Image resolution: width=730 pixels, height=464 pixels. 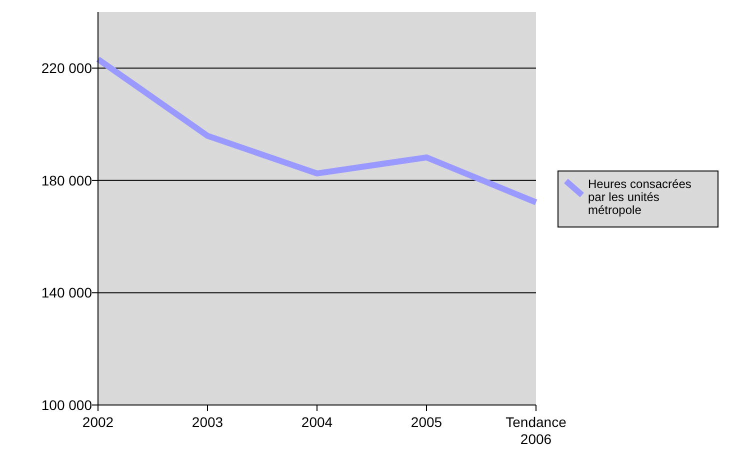 What do you see at coordinates (66, 292) in the screenshot?
I see `y-tick-label: 140 000` at bounding box center [66, 292].